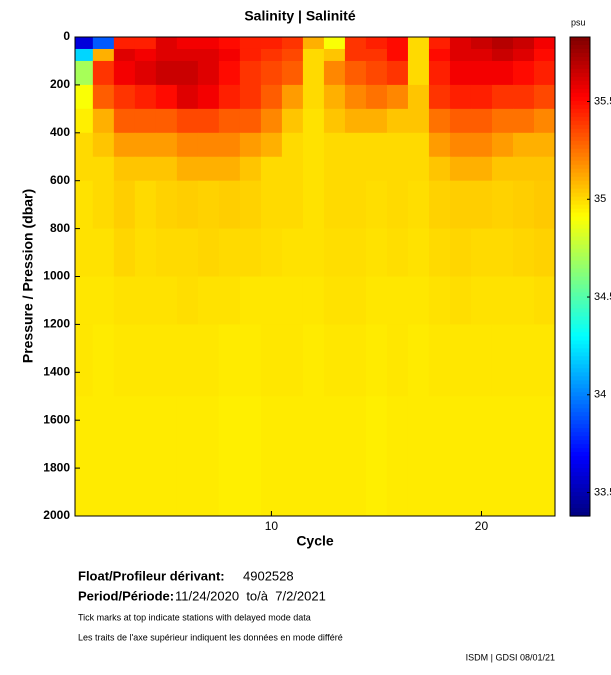  I want to click on period: 11/24/2020 to/à 7/2/2021, so click(250, 595).